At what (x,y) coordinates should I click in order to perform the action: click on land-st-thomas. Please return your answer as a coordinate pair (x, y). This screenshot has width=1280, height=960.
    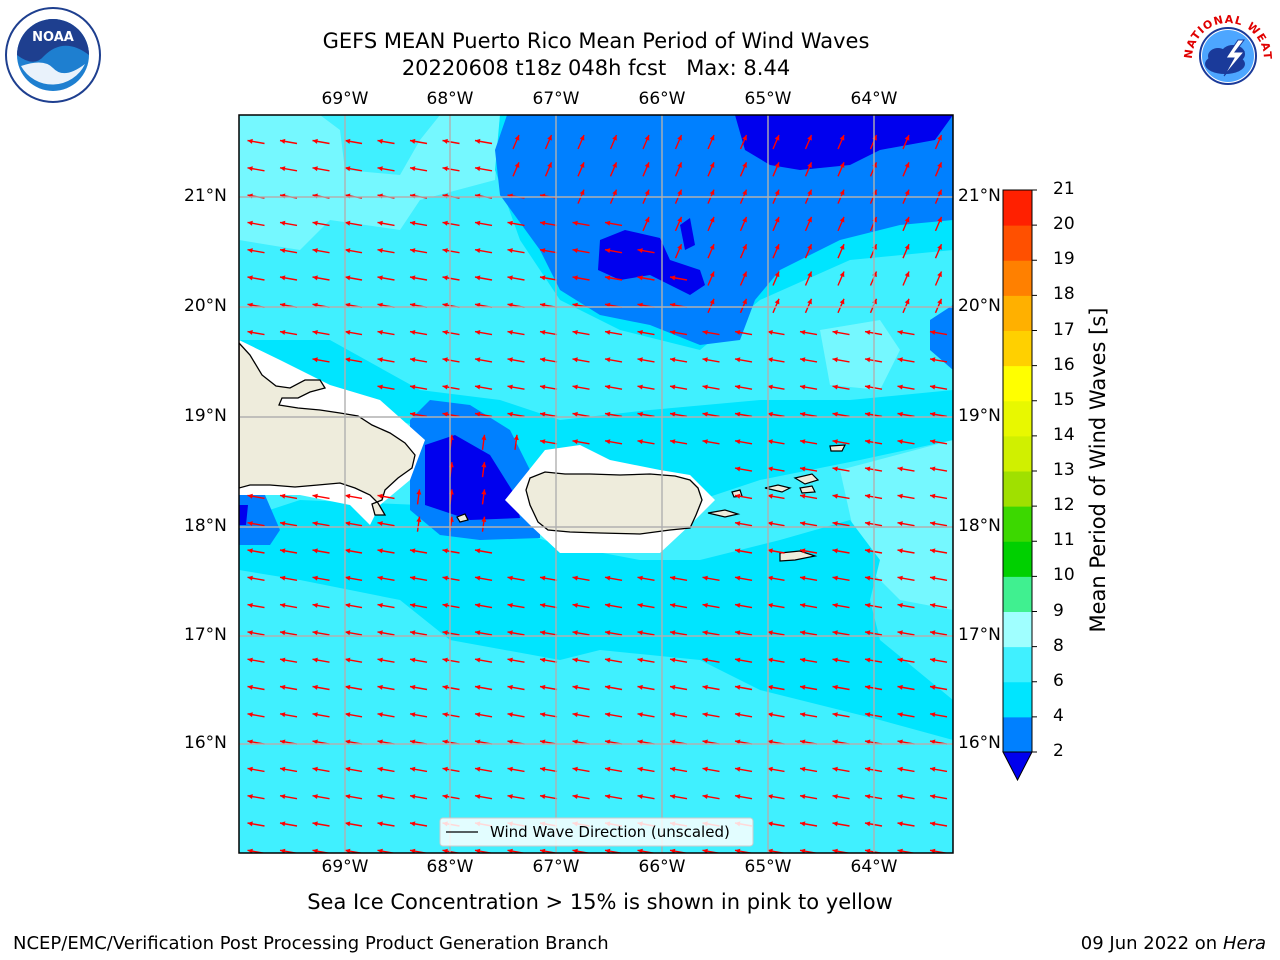
    Looking at the image, I should click on (778, 488).